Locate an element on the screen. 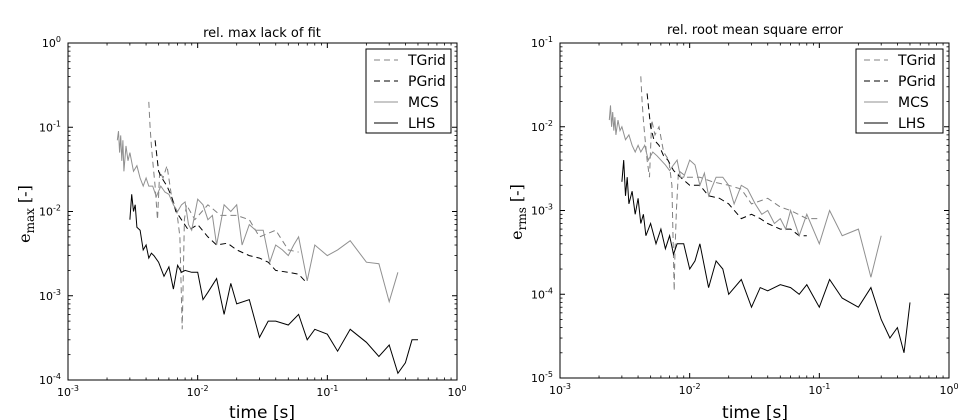 This screenshot has width=980, height=420. svg-text:emax[-]: emax [-] is located at coordinates (26, 214).